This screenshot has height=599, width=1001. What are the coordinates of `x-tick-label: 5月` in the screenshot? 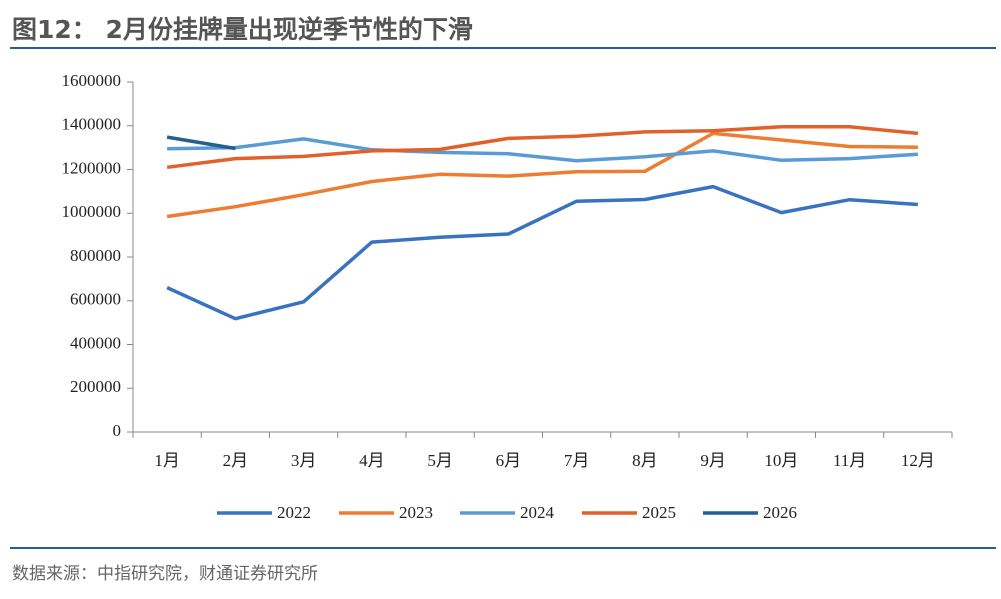 It's located at (440, 460).